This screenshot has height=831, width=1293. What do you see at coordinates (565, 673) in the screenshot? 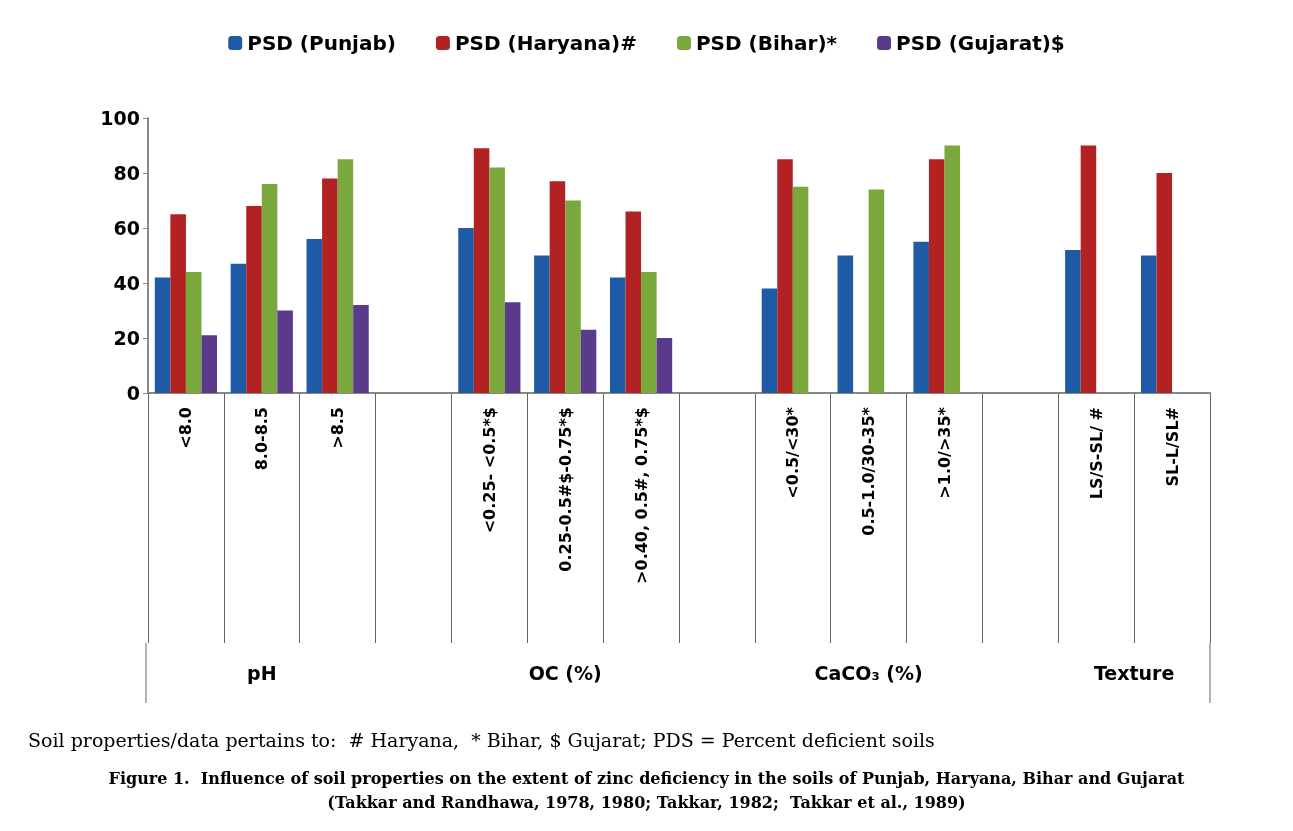
I see `text: OC (%)` at bounding box center [565, 673].